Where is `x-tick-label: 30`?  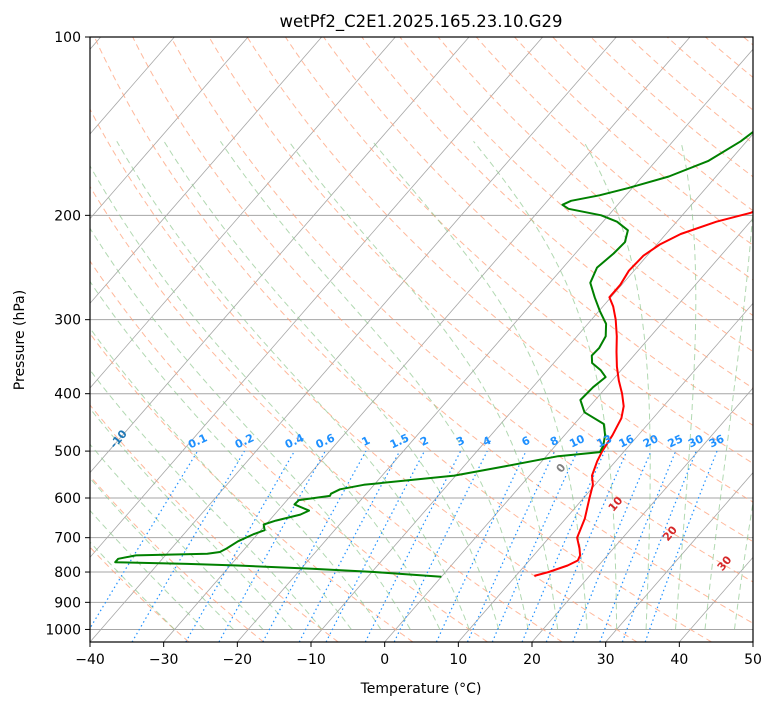 x-tick-label: 30 is located at coordinates (606, 660).